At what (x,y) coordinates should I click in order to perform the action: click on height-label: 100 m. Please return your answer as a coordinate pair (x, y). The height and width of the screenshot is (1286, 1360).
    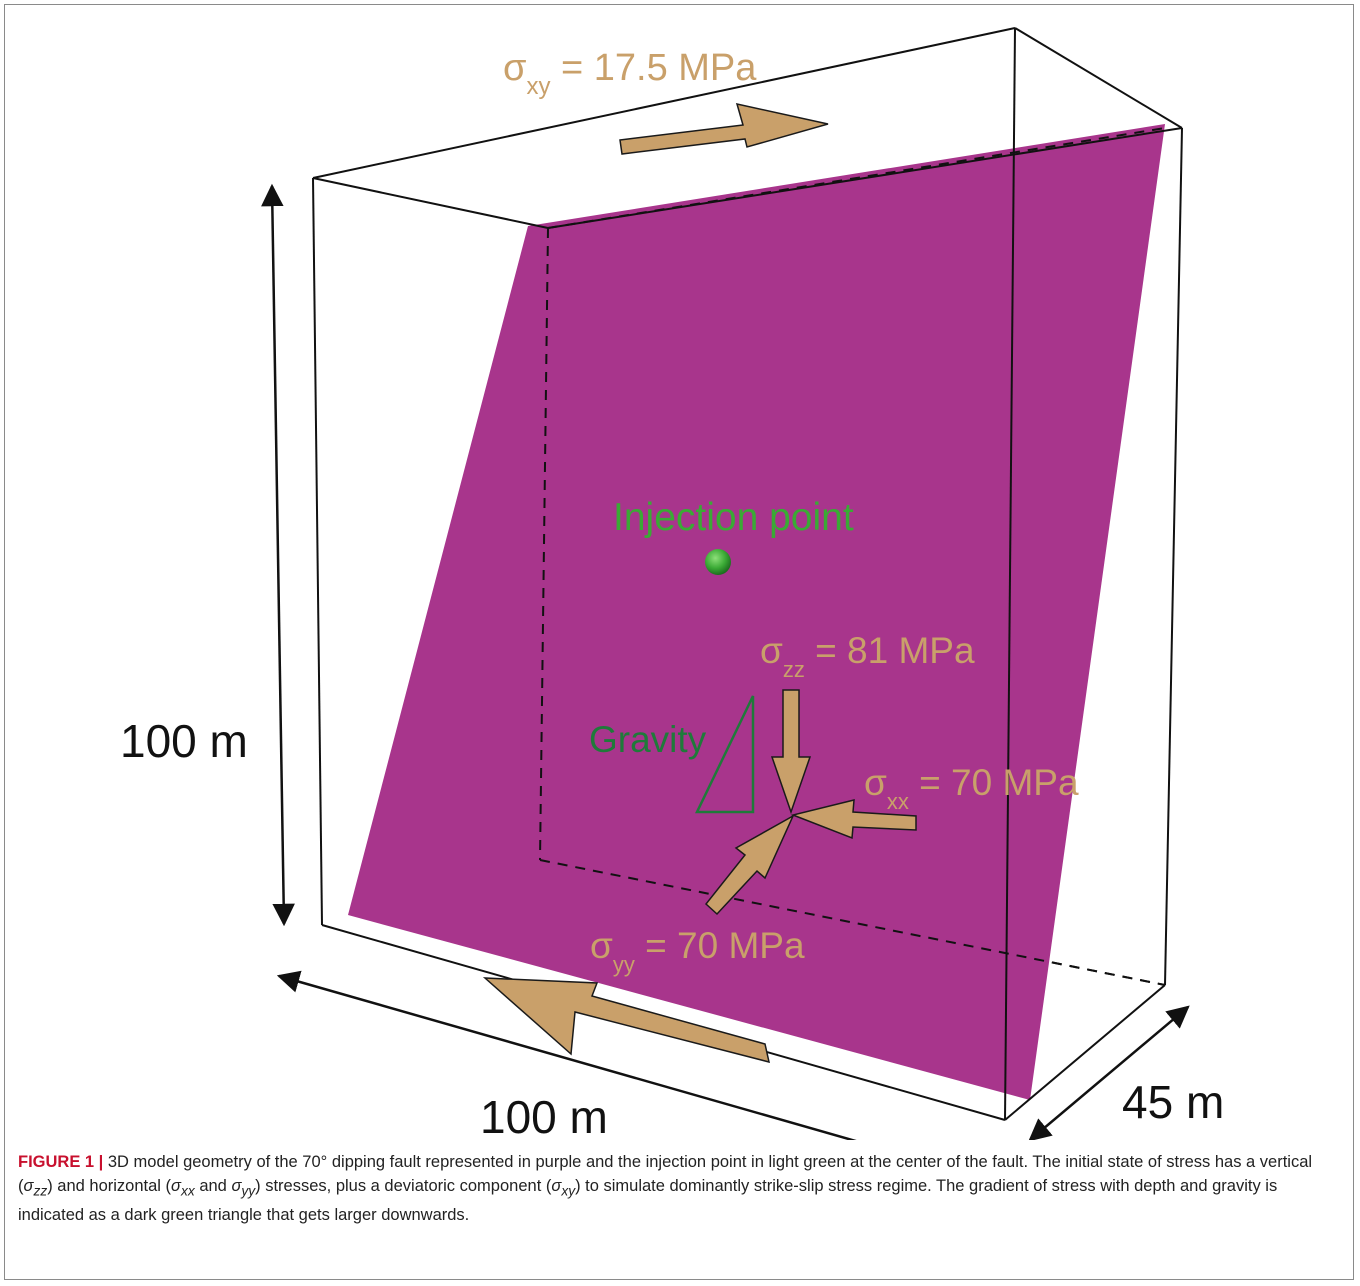
    Looking at the image, I should click on (184, 741).